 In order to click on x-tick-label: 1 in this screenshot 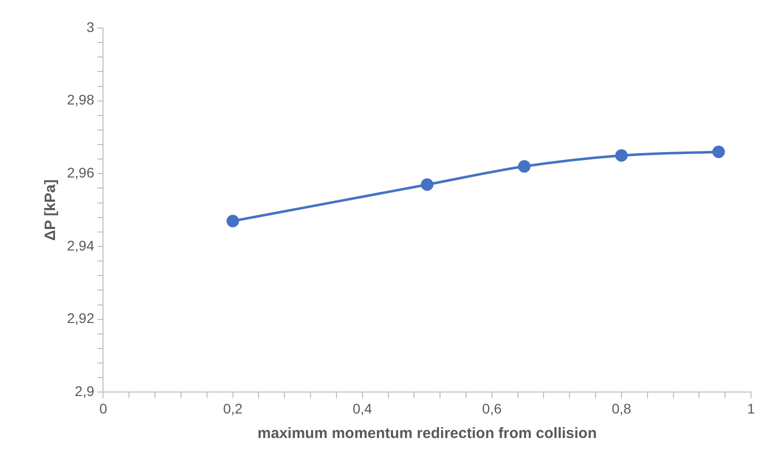, I will do `click(751, 408)`.